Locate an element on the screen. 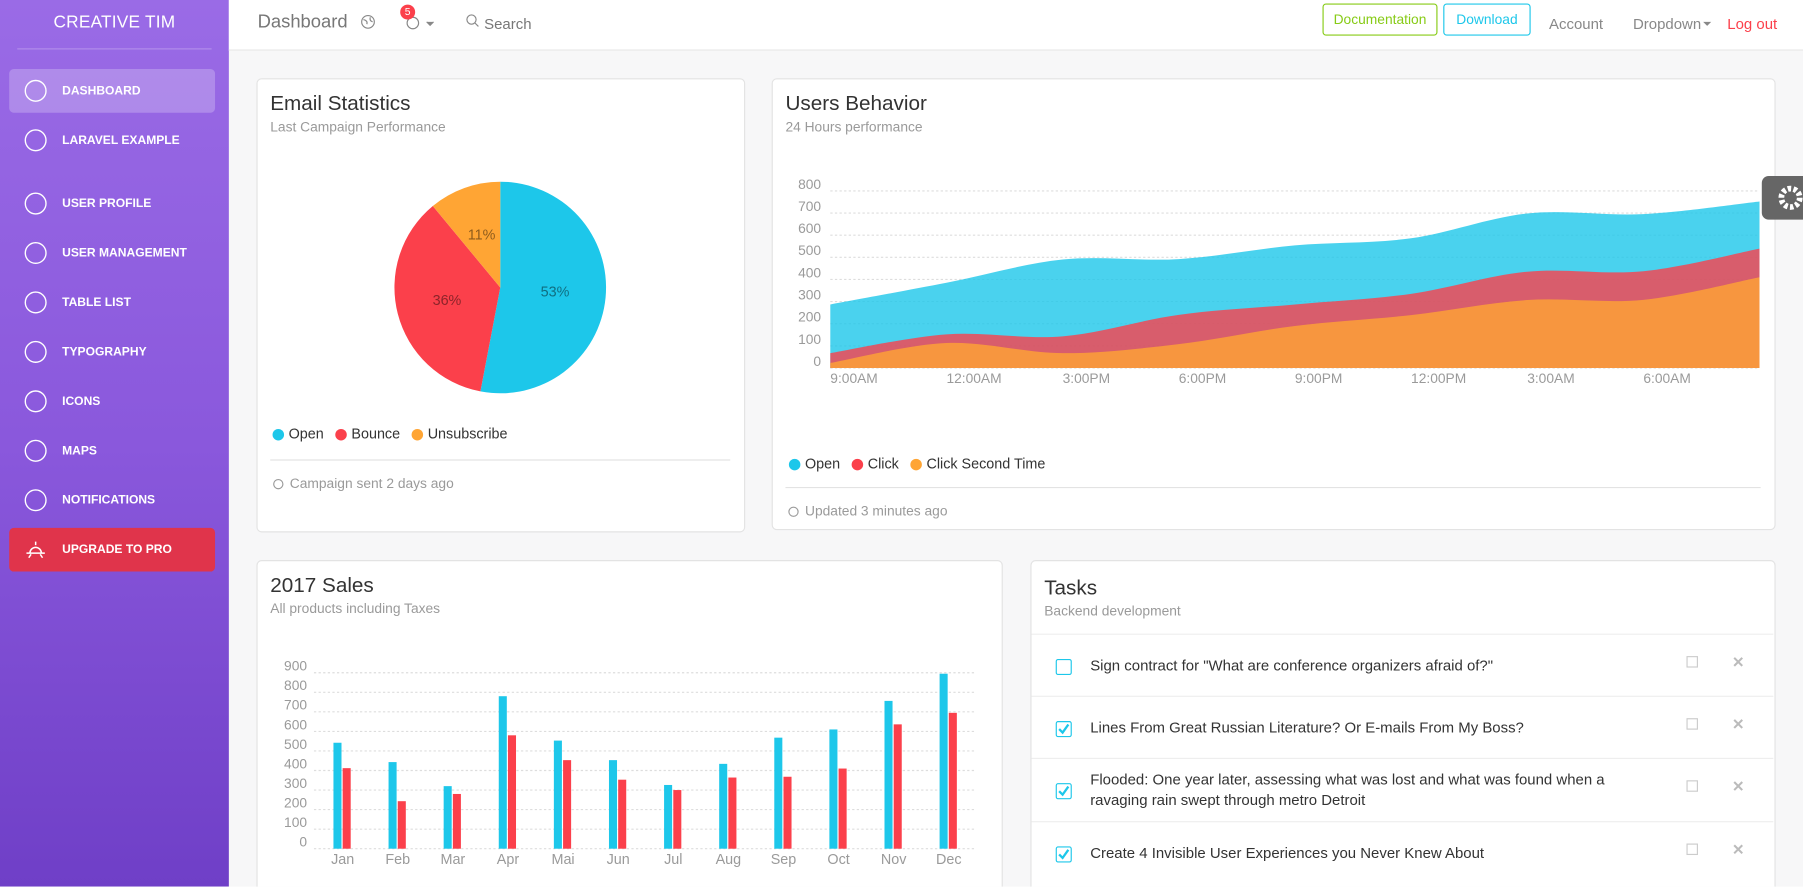  x-tick-label: 6:00AM is located at coordinates (1667, 378).